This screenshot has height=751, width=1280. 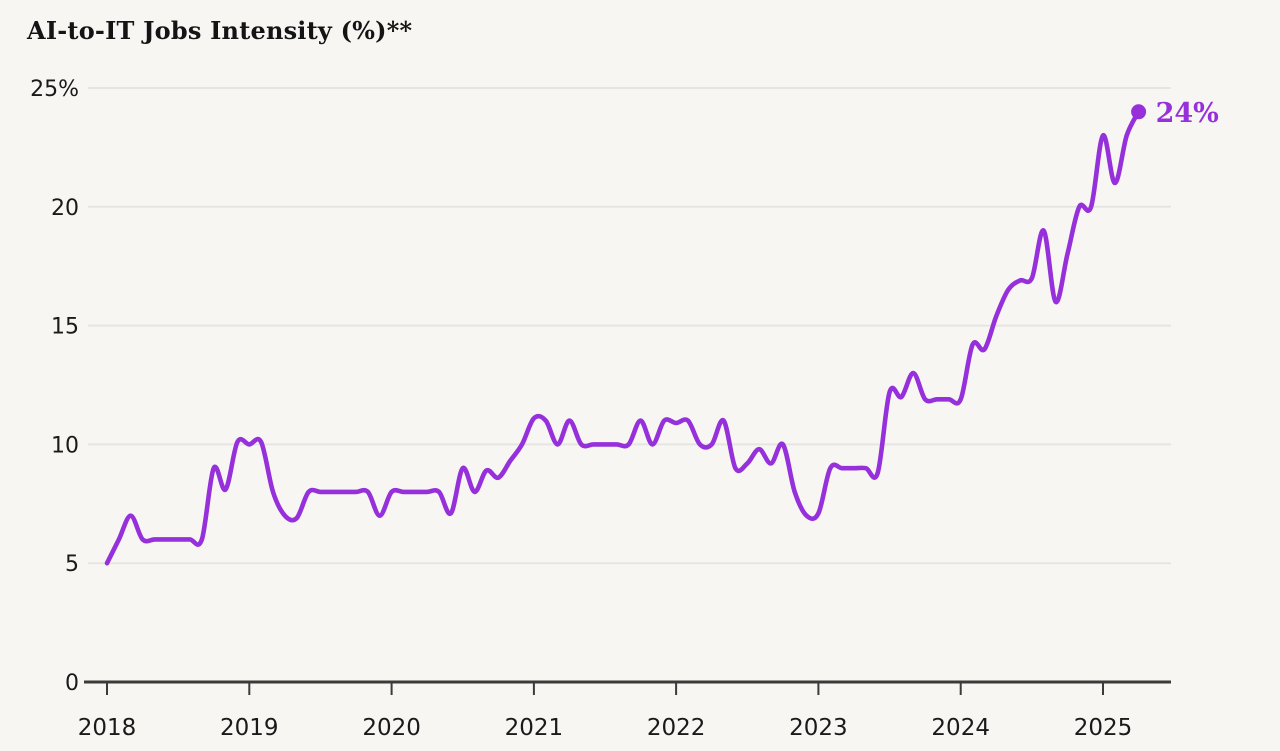 What do you see at coordinates (605, 688) in the screenshot?
I see `x-axis-ticks` at bounding box center [605, 688].